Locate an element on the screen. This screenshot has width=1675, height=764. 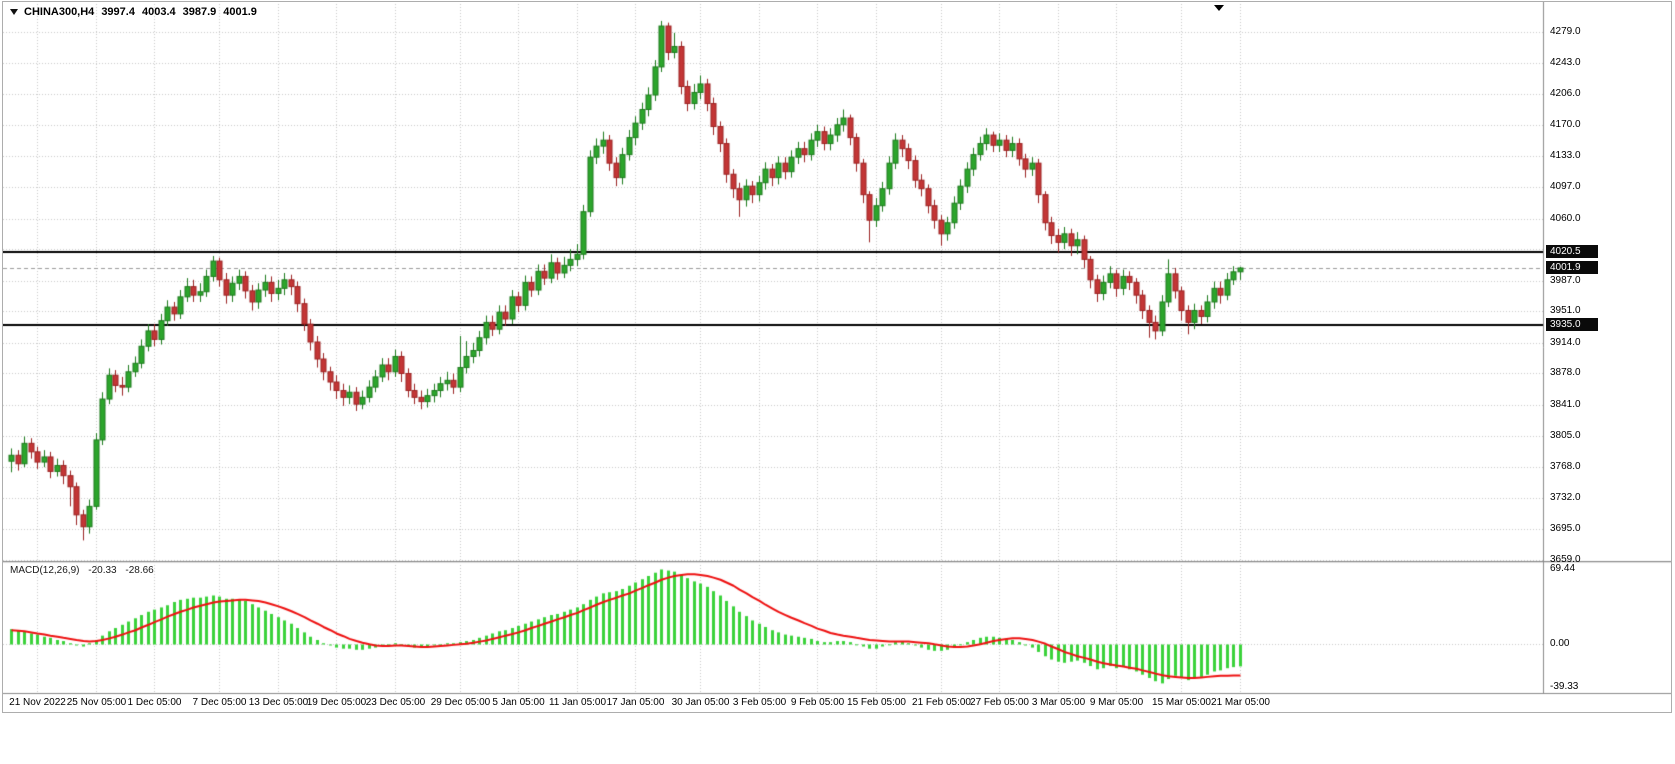
level-price-tag: 3935.0 is located at coordinates (1572, 324).